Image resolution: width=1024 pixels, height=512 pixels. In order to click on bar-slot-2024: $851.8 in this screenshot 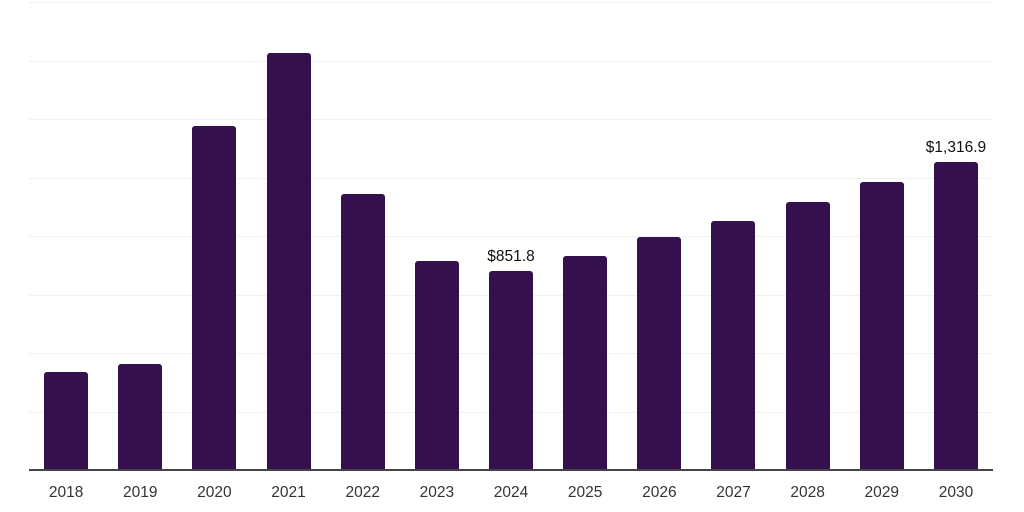, I will do `click(511, 236)`.